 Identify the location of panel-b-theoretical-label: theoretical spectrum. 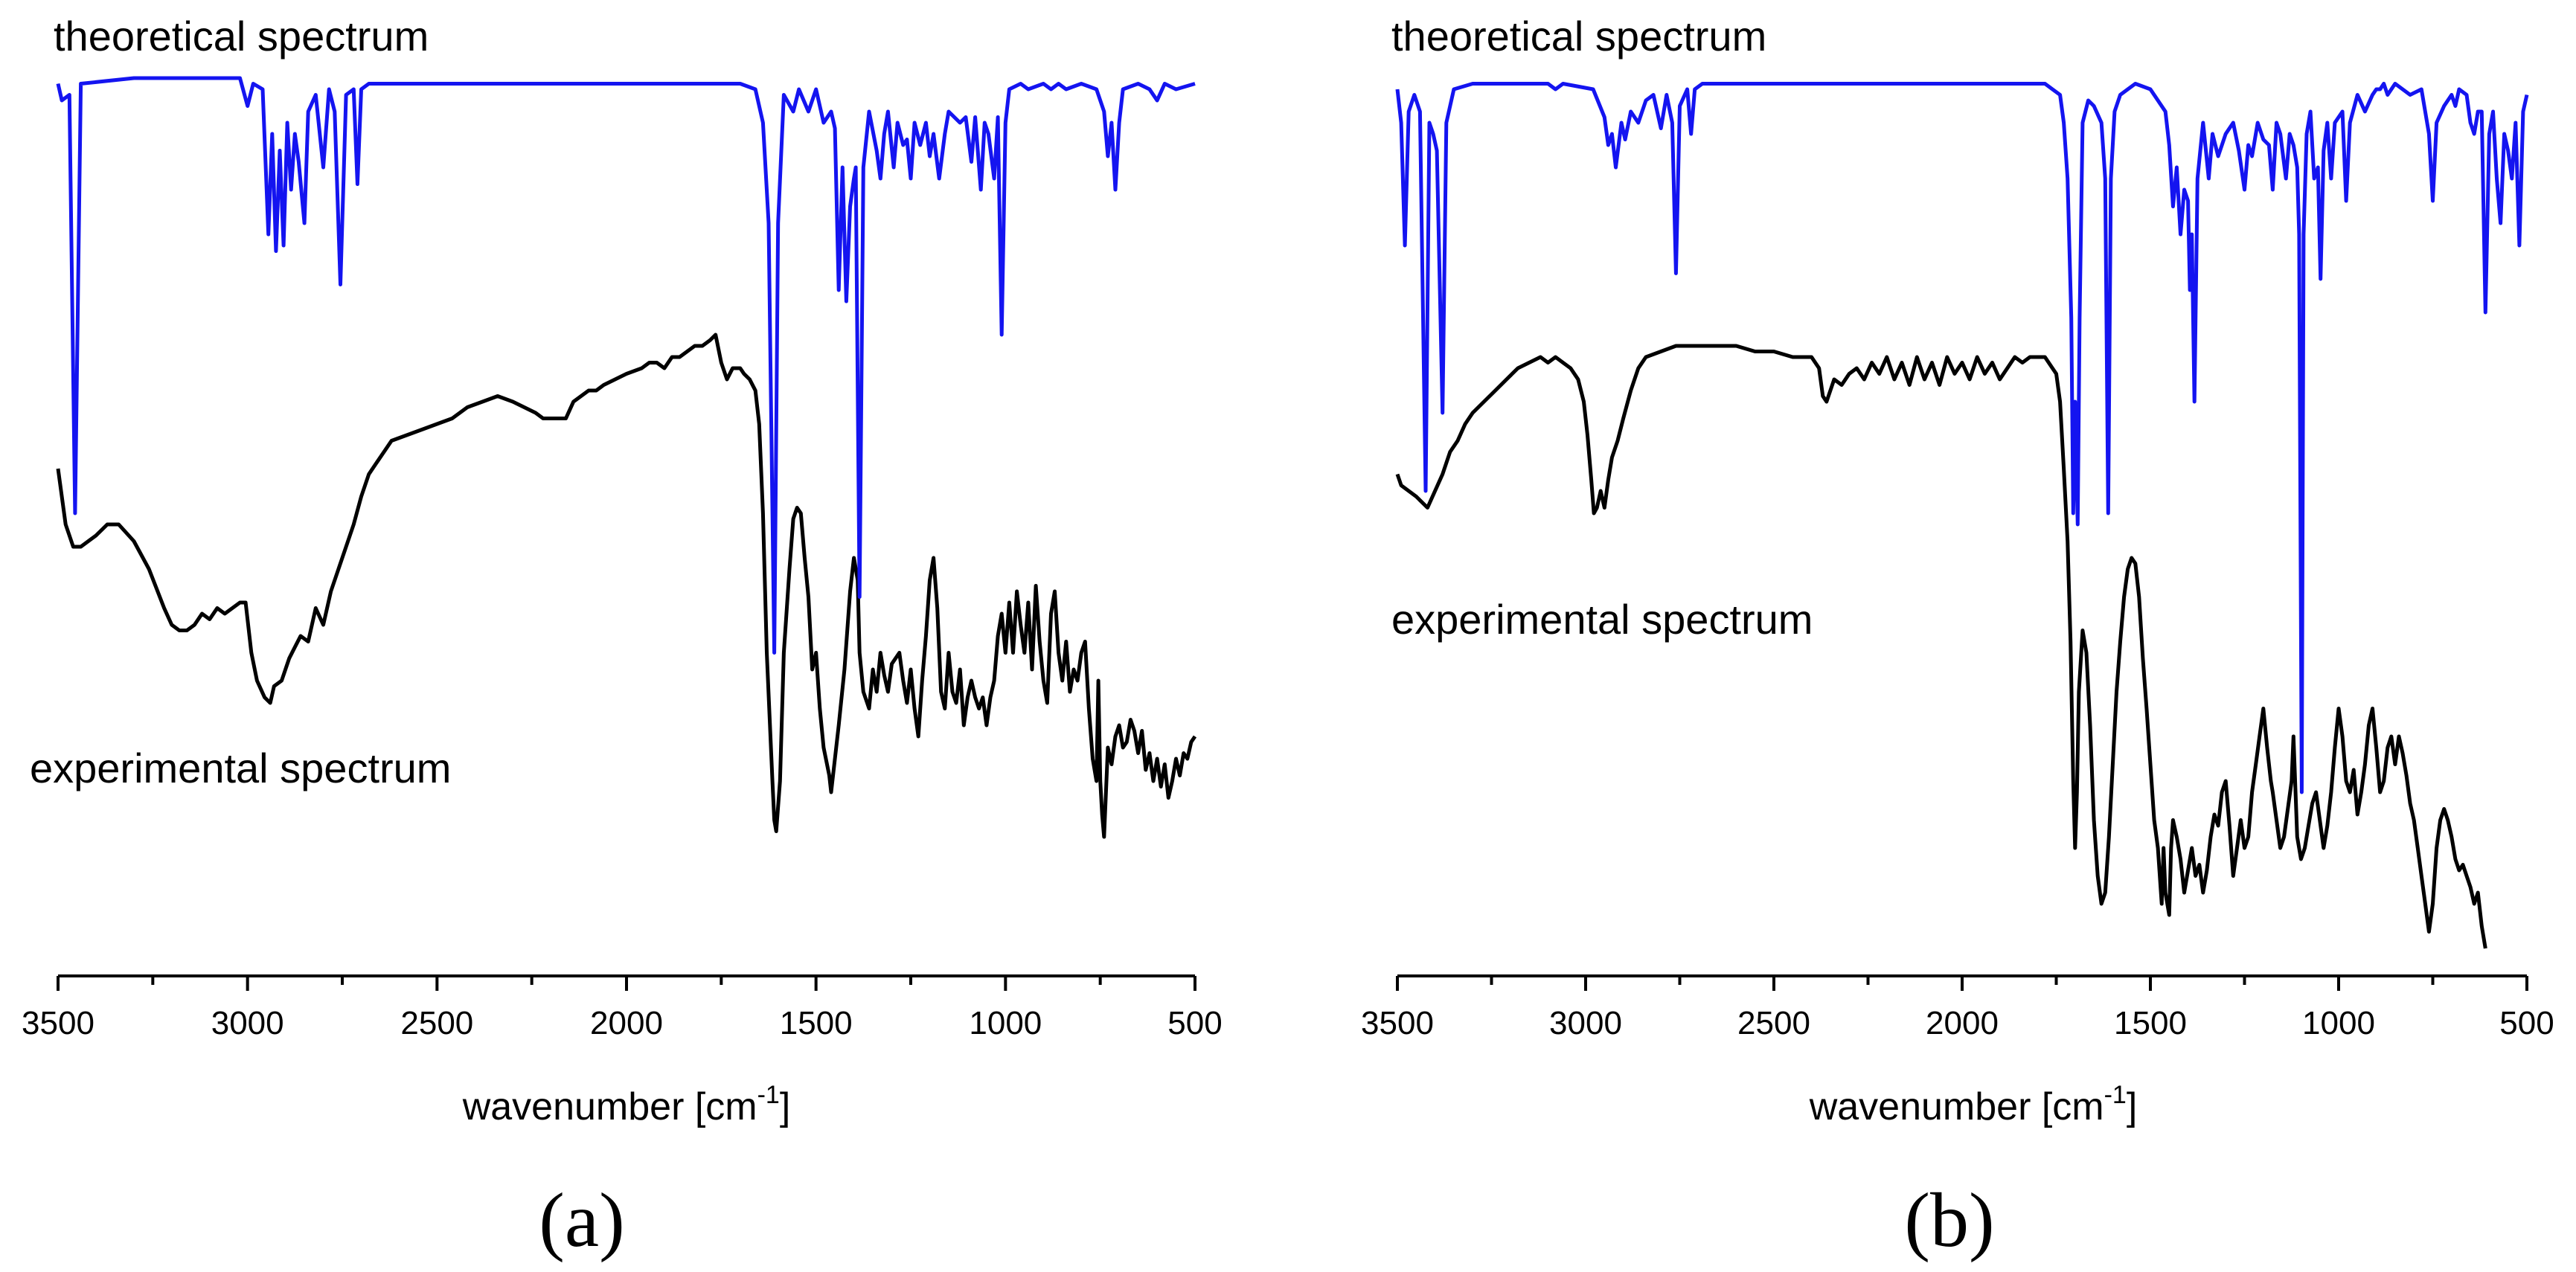
(1579, 36).